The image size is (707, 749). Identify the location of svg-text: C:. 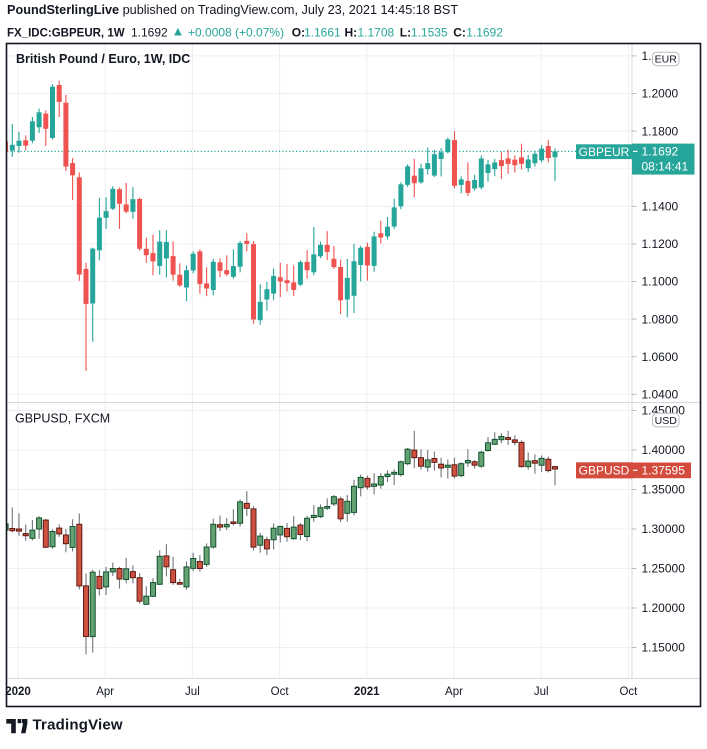
(459, 33).